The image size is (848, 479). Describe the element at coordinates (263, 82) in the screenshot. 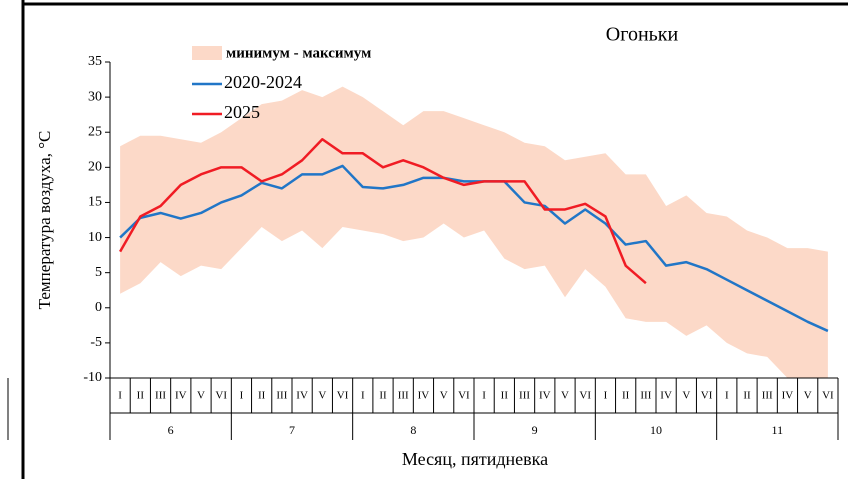

I see `legend-label: 2020-2024` at that location.